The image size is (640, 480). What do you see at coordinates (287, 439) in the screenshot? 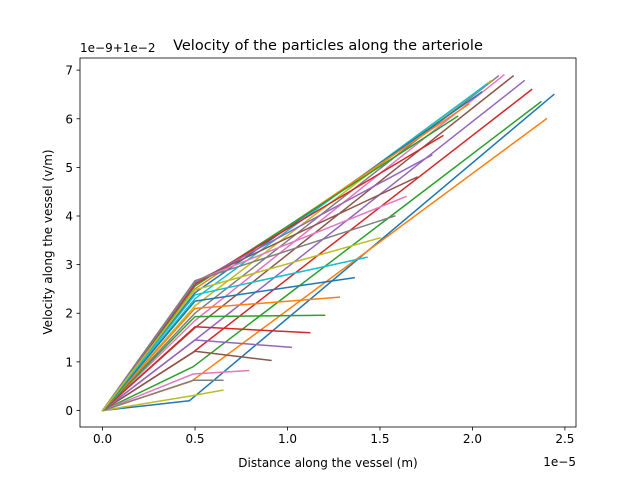
I see `x-tick-label: 1.0` at bounding box center [287, 439].